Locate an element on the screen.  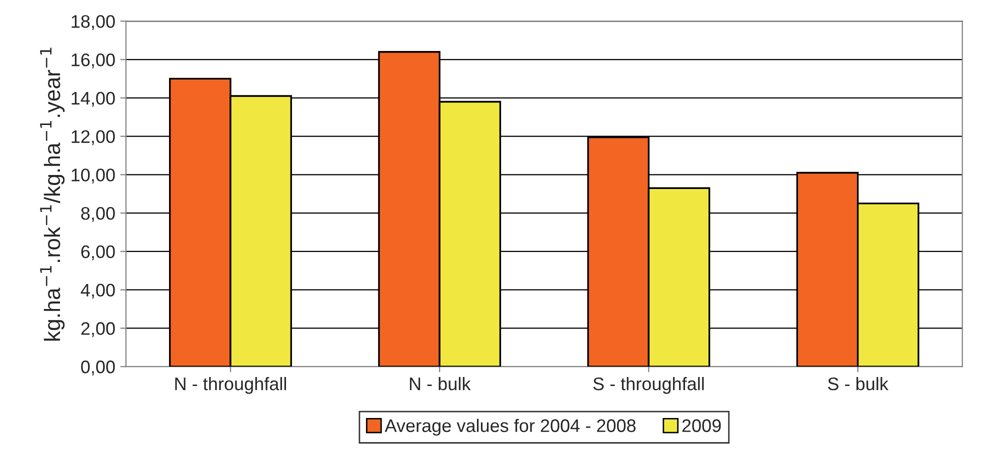
y-axis-title: kg.ha$^{−1}$.rok$^{−1}$/kg.ha$^{−1}$.year$^{−1}$ is located at coordinates (52, 194).